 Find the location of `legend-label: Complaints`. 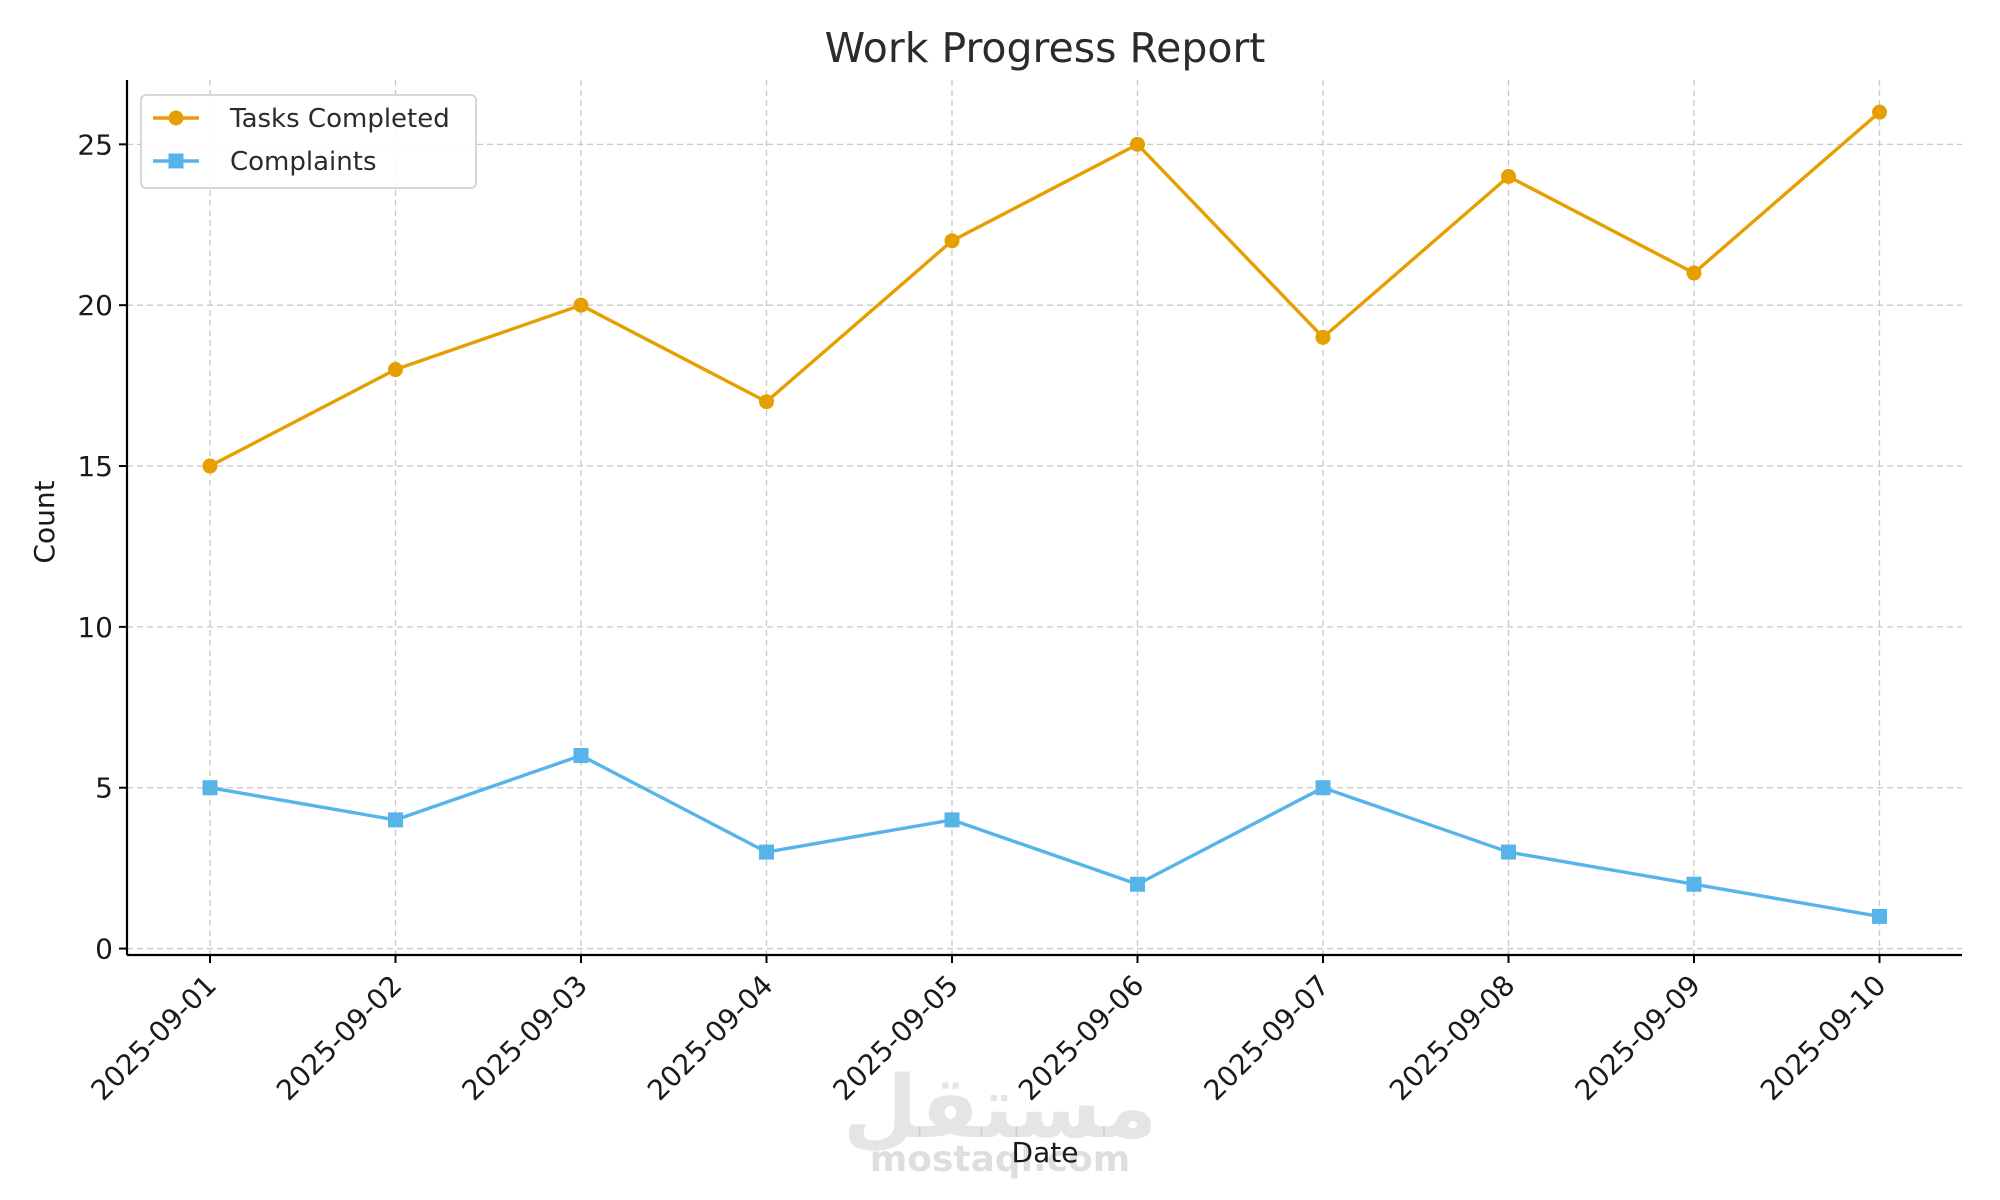

legend-label: Complaints is located at coordinates (303, 162).